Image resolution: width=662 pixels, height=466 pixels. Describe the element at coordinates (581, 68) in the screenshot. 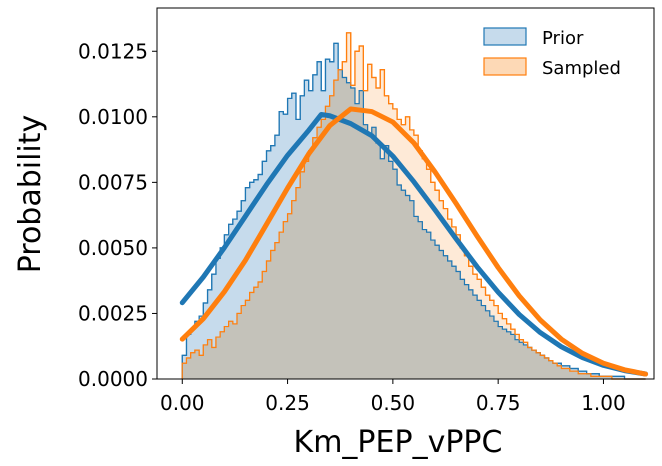

I see `legend-label-sampled: Sampled` at that location.